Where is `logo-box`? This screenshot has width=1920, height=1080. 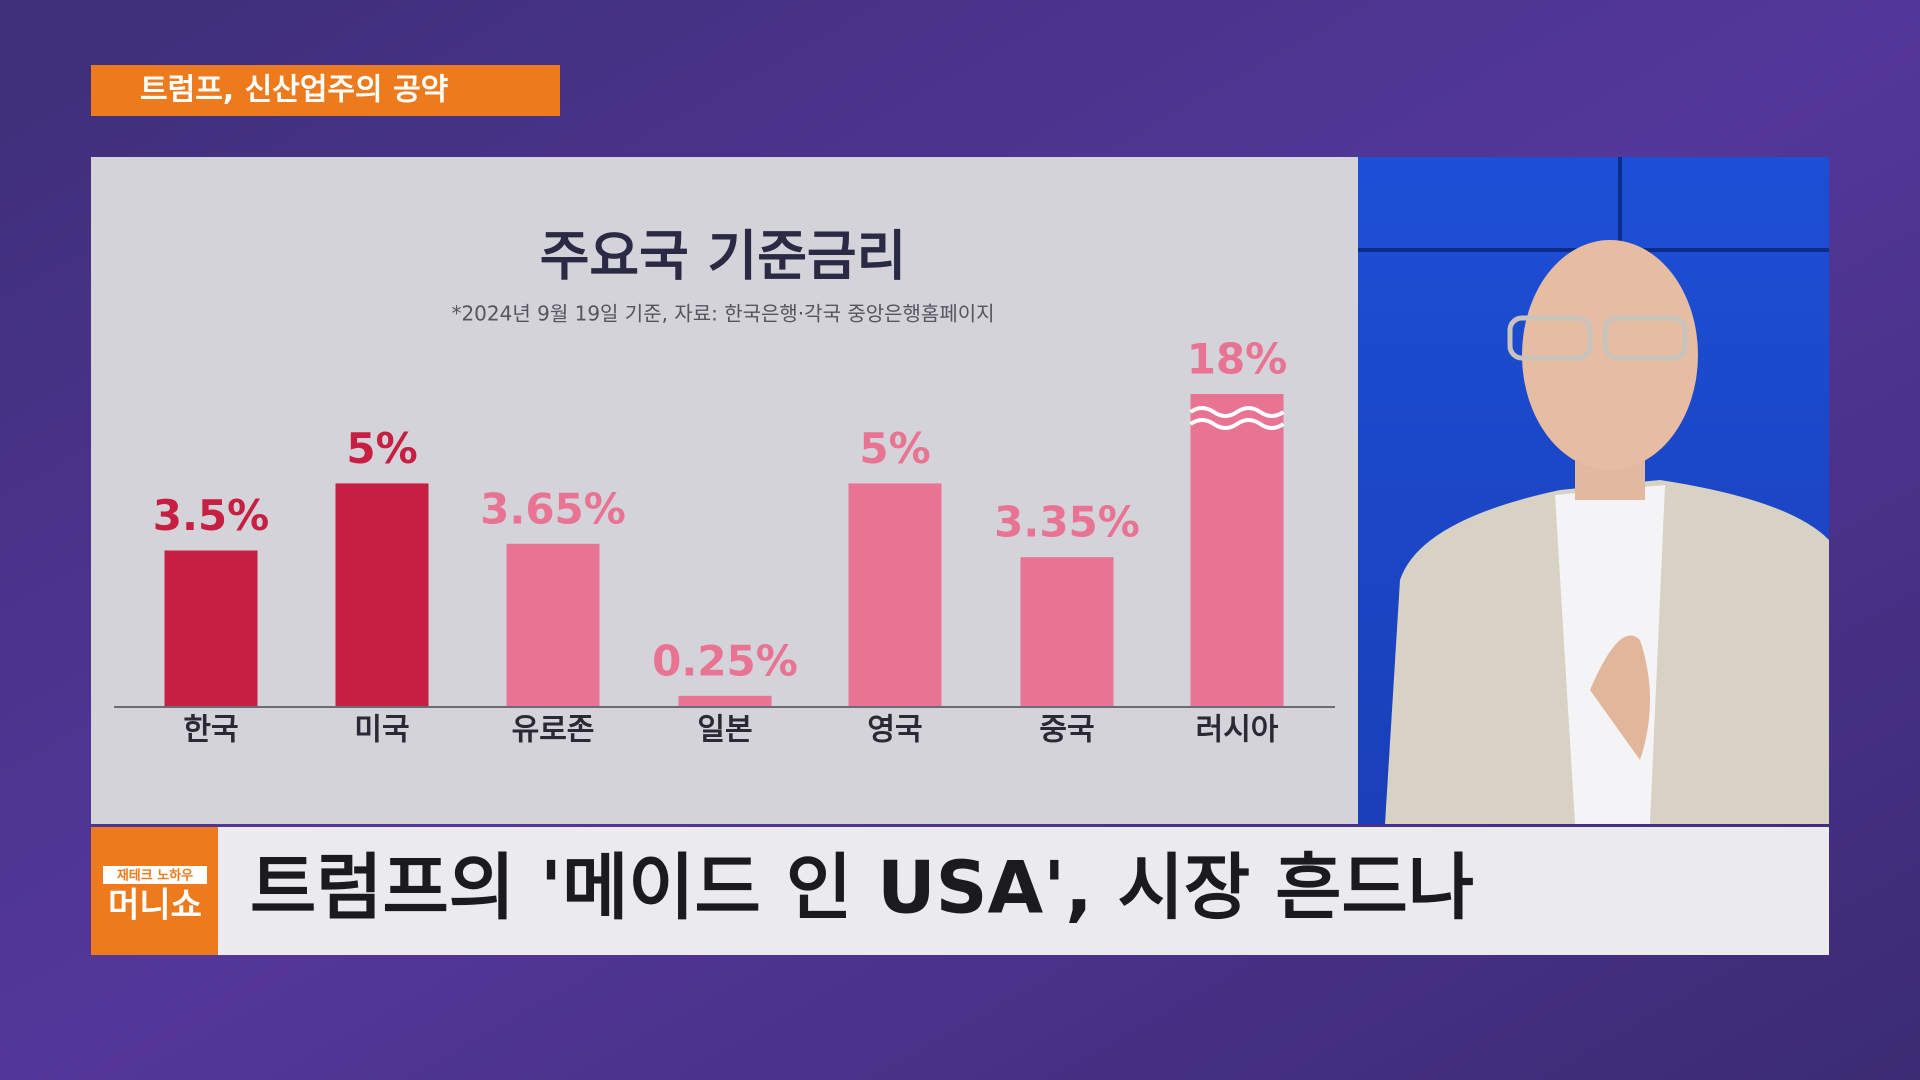
logo-box is located at coordinates (154, 891).